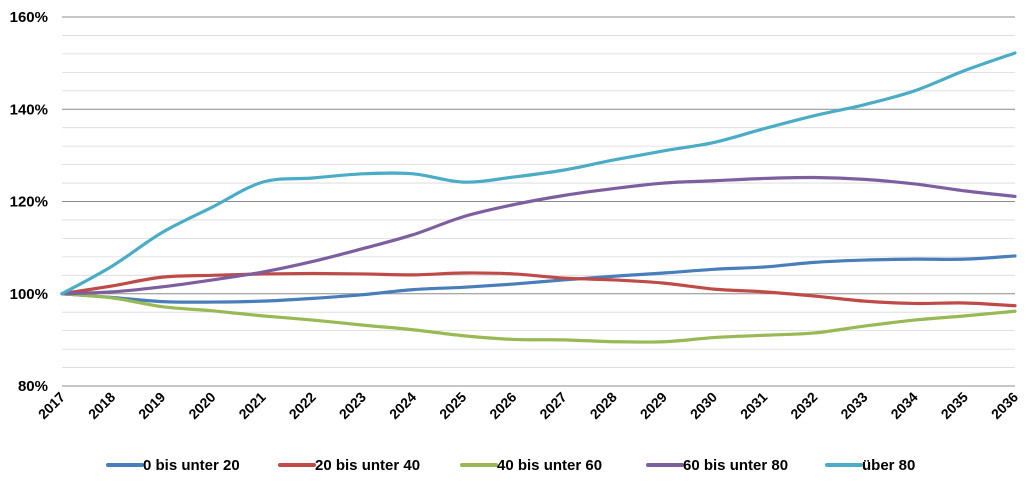  Describe the element at coordinates (1004, 405) in the screenshot. I see `x-tick-label: 2036` at that location.